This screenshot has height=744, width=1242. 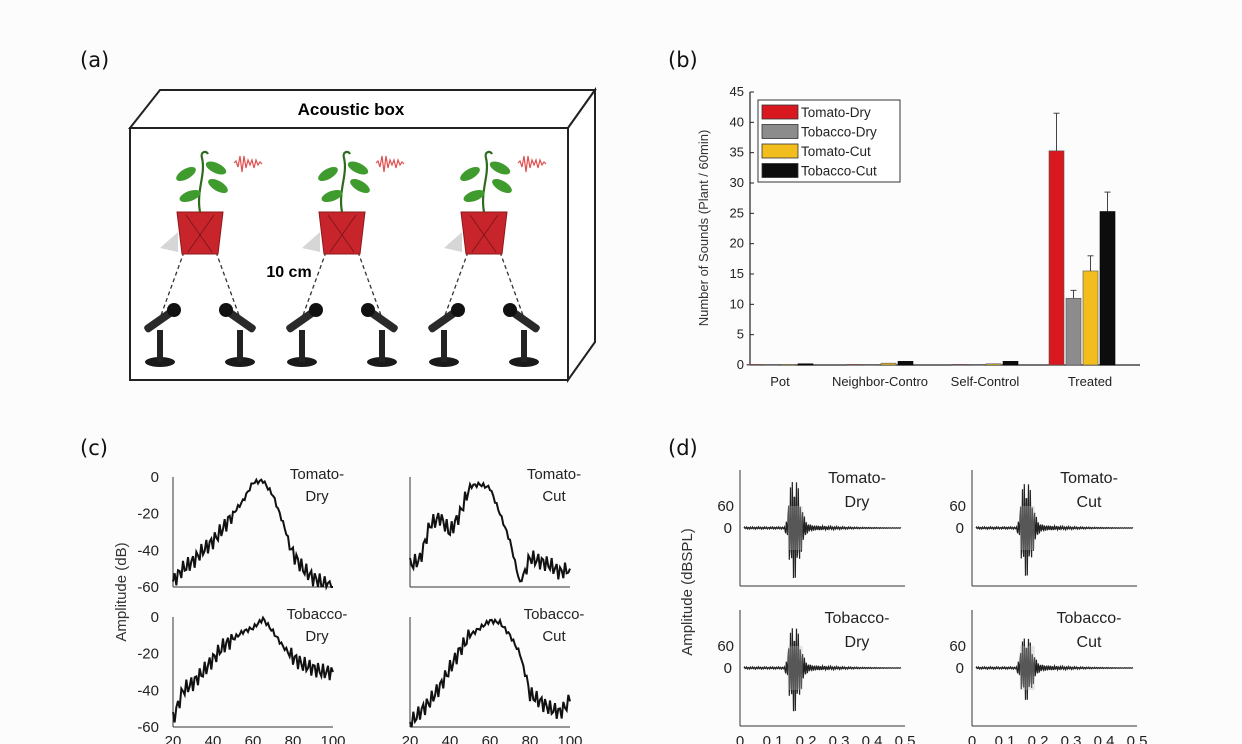 What do you see at coordinates (740, 364) in the screenshot?
I see `y-tick-label: 0` at bounding box center [740, 364].